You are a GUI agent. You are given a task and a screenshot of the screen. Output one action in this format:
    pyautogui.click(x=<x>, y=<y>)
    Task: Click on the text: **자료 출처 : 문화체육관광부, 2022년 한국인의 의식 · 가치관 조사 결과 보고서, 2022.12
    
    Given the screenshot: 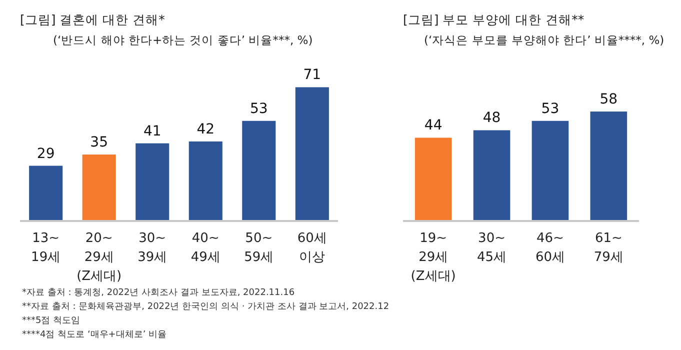 What is the action you would take?
    pyautogui.click(x=206, y=307)
    